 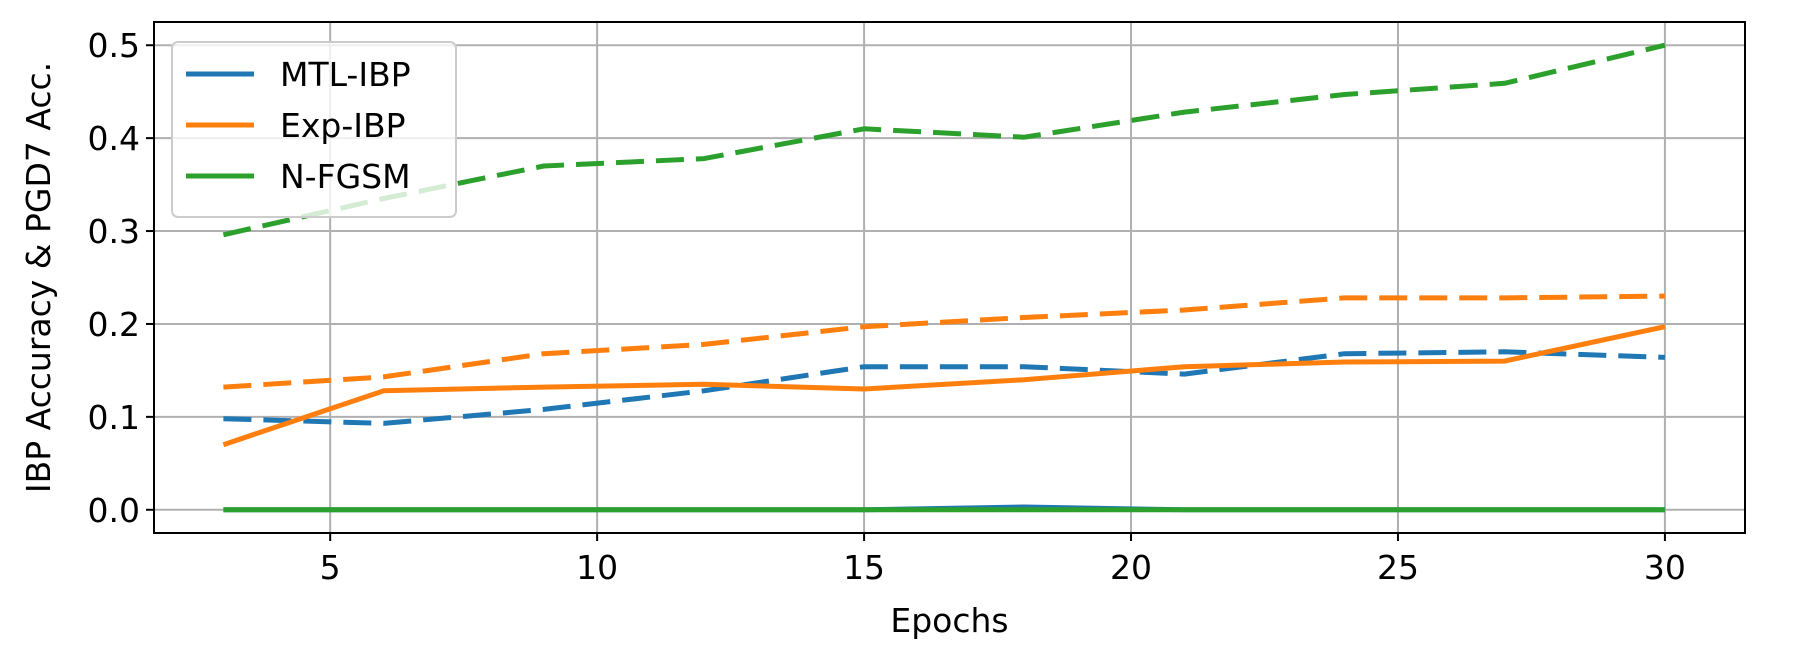 I want to click on x-axis: 5 10 15 20 25 30, so click(x=1003, y=560).